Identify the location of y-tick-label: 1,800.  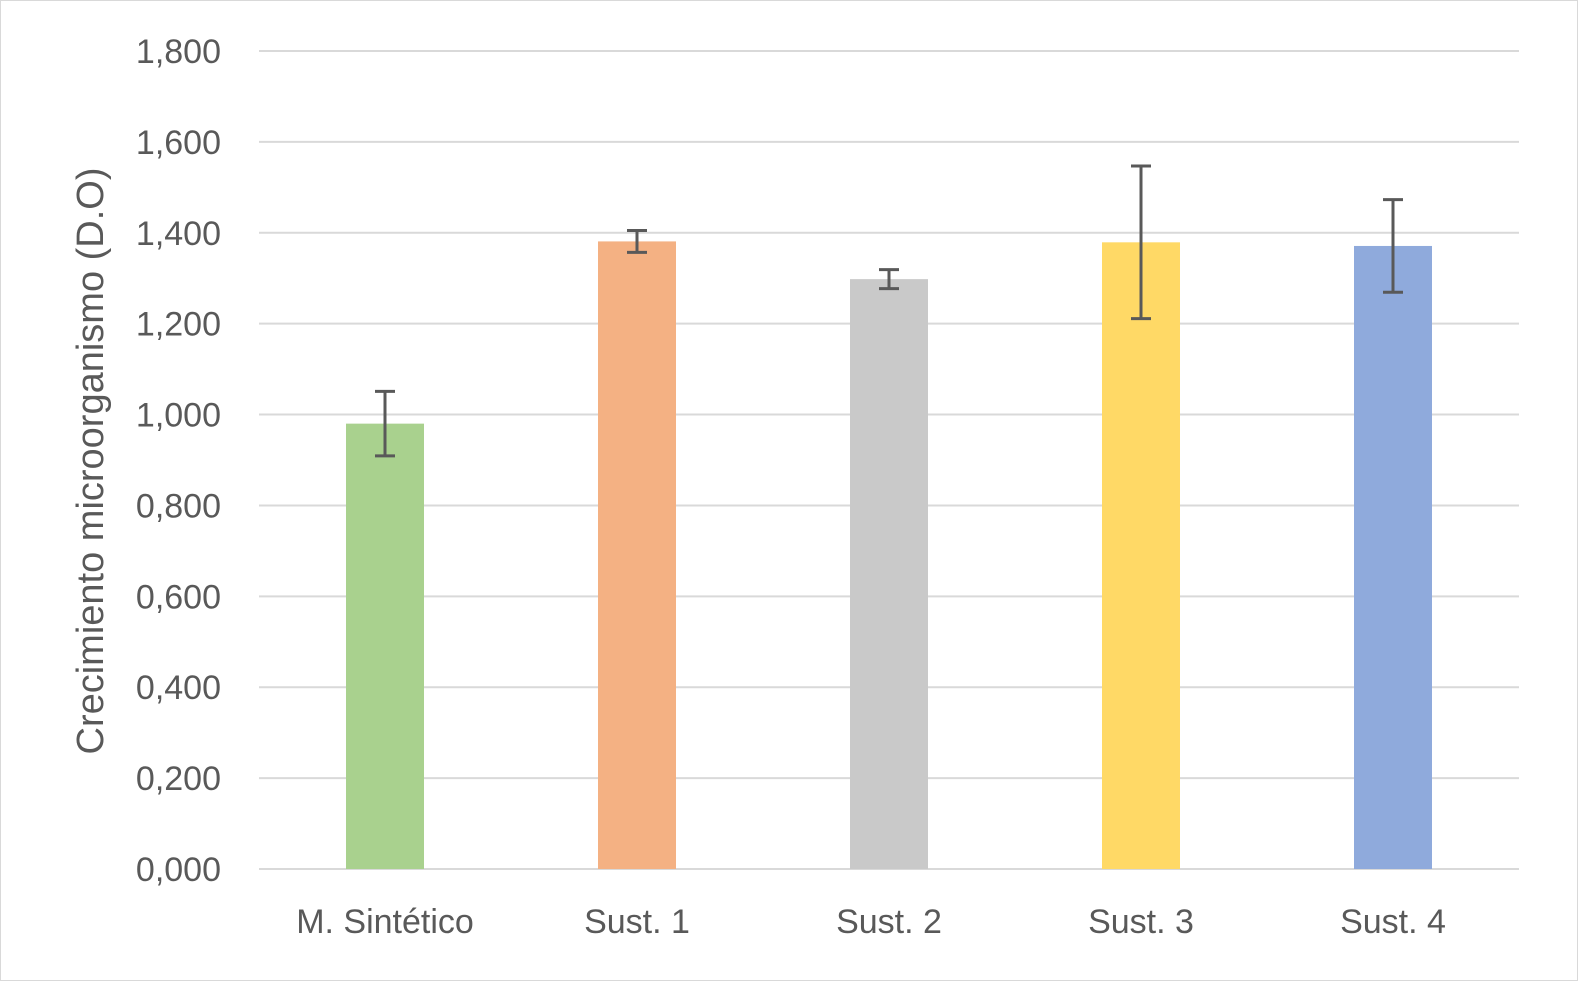
(178, 52).